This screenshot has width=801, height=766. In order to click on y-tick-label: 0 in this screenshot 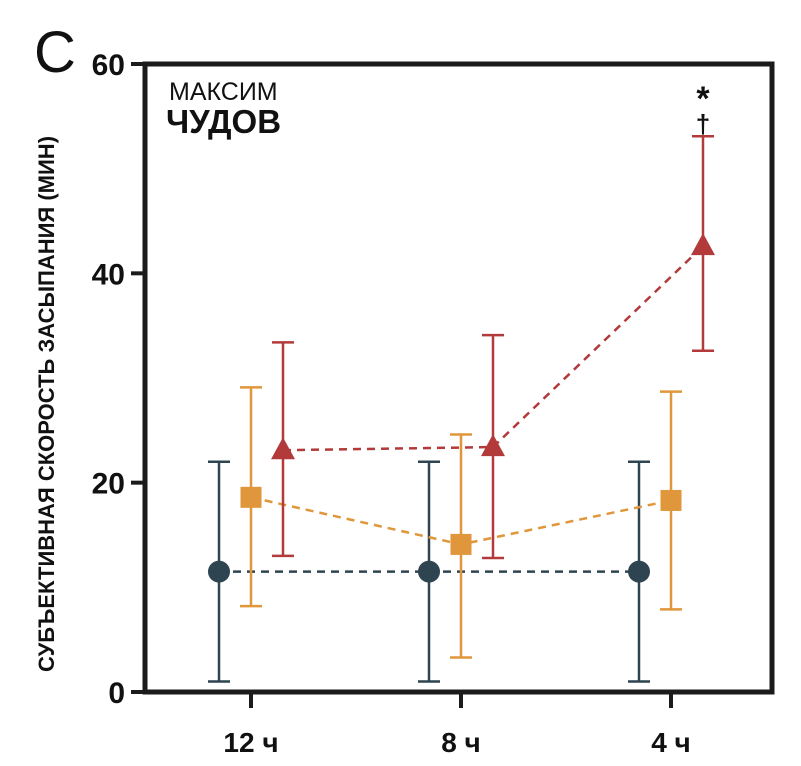, I will do `click(116, 693)`.